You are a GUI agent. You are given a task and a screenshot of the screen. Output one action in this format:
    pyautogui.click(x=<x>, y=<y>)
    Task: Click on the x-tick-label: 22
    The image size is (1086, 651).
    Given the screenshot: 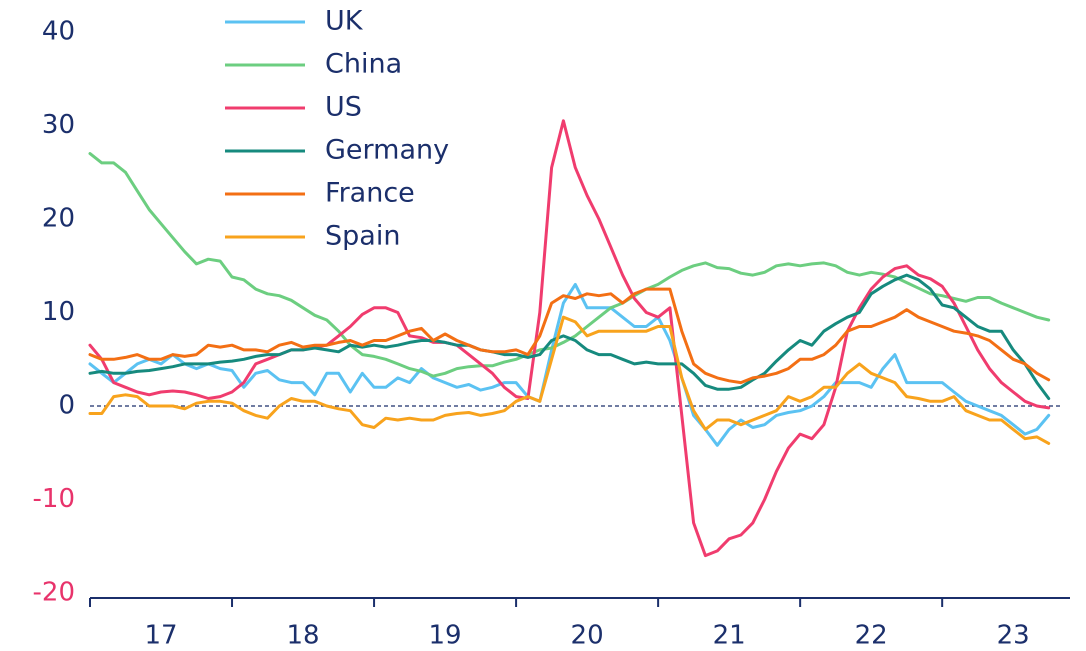 What is the action you would take?
    pyautogui.click(x=871, y=636)
    